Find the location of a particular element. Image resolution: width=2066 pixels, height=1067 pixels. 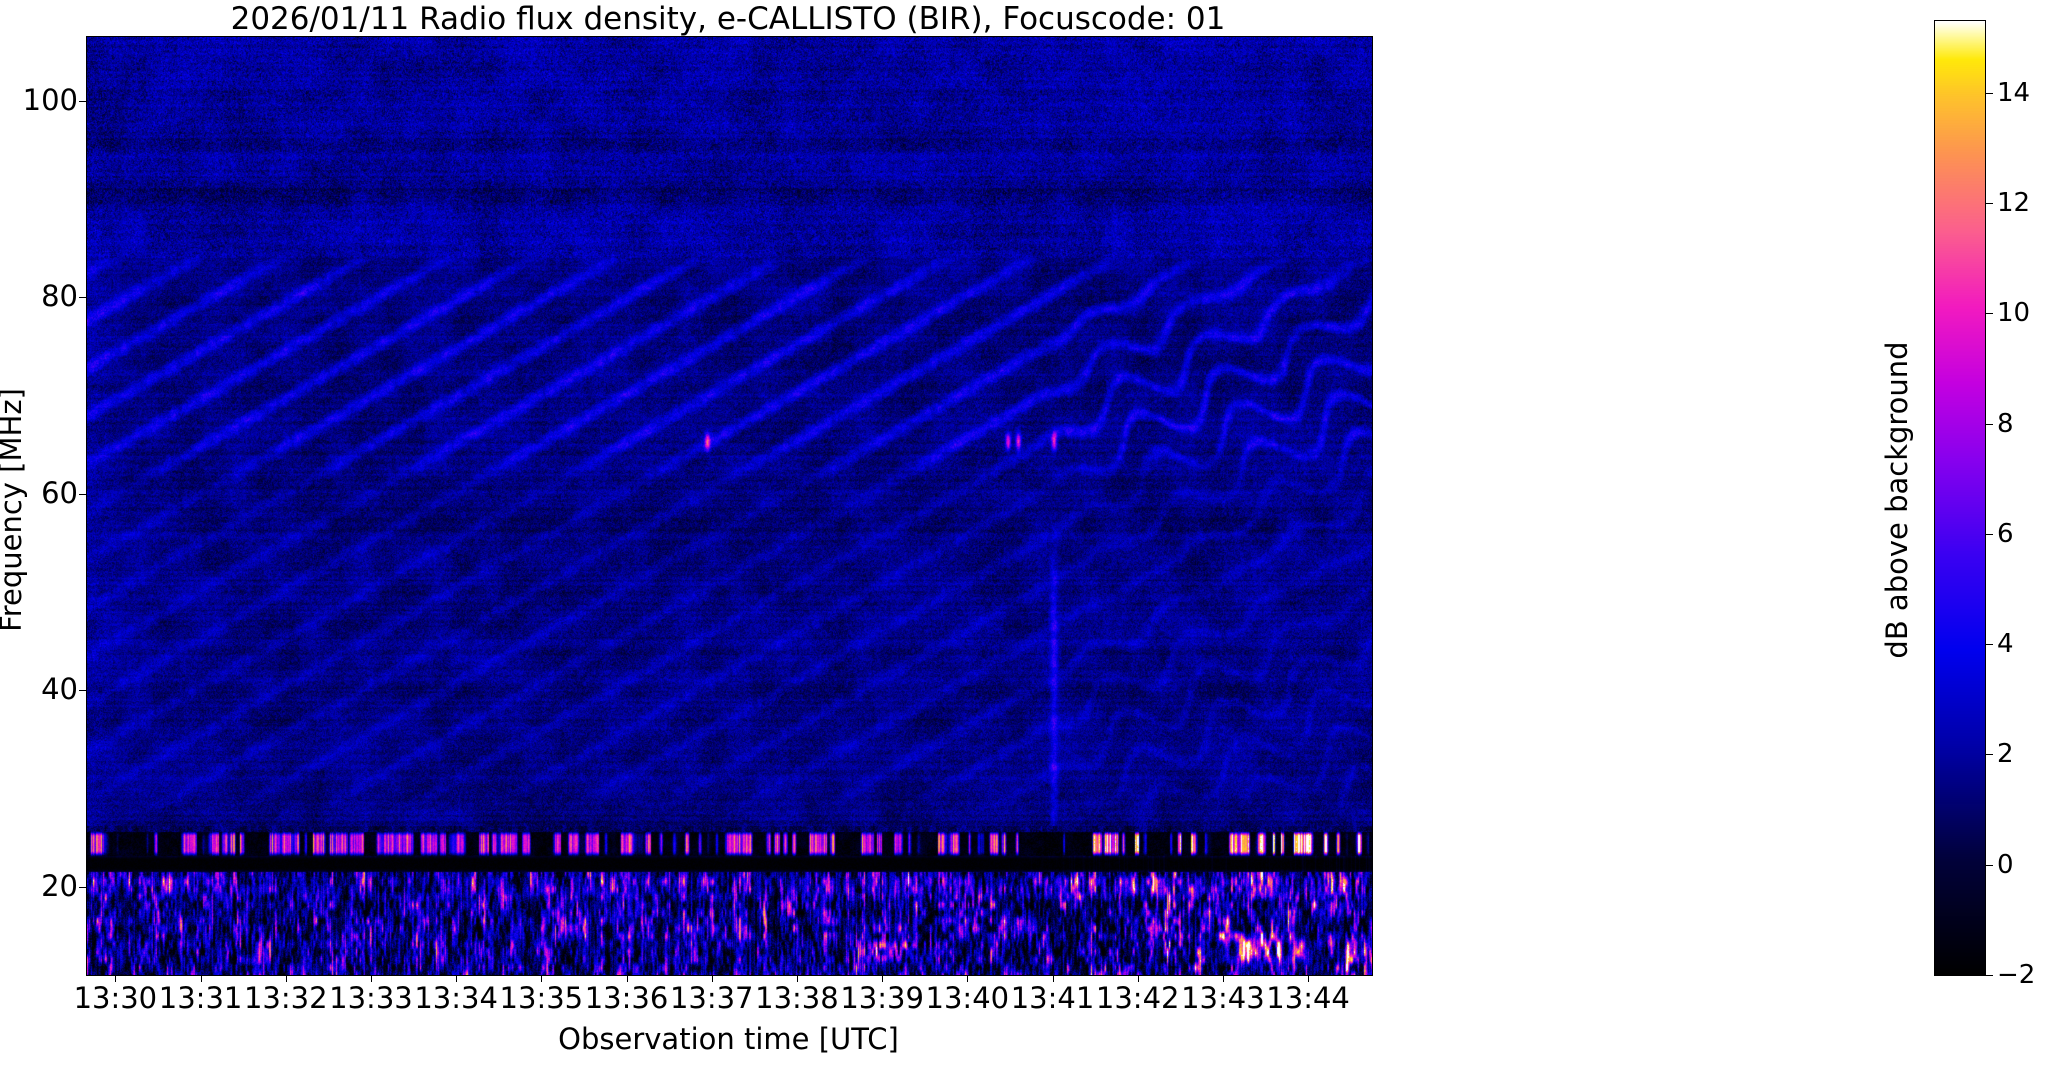

colorbar-tick-label: 14 is located at coordinates (2014, 92).